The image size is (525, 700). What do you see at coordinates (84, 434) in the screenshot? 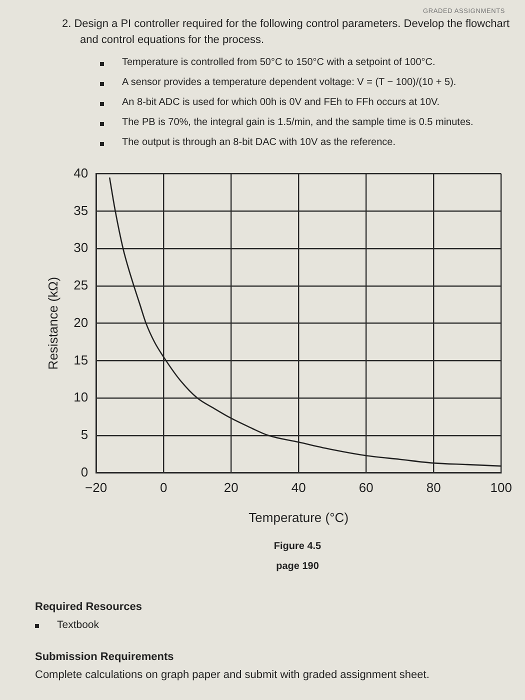
I see `y-tick-label: 5` at bounding box center [84, 434].